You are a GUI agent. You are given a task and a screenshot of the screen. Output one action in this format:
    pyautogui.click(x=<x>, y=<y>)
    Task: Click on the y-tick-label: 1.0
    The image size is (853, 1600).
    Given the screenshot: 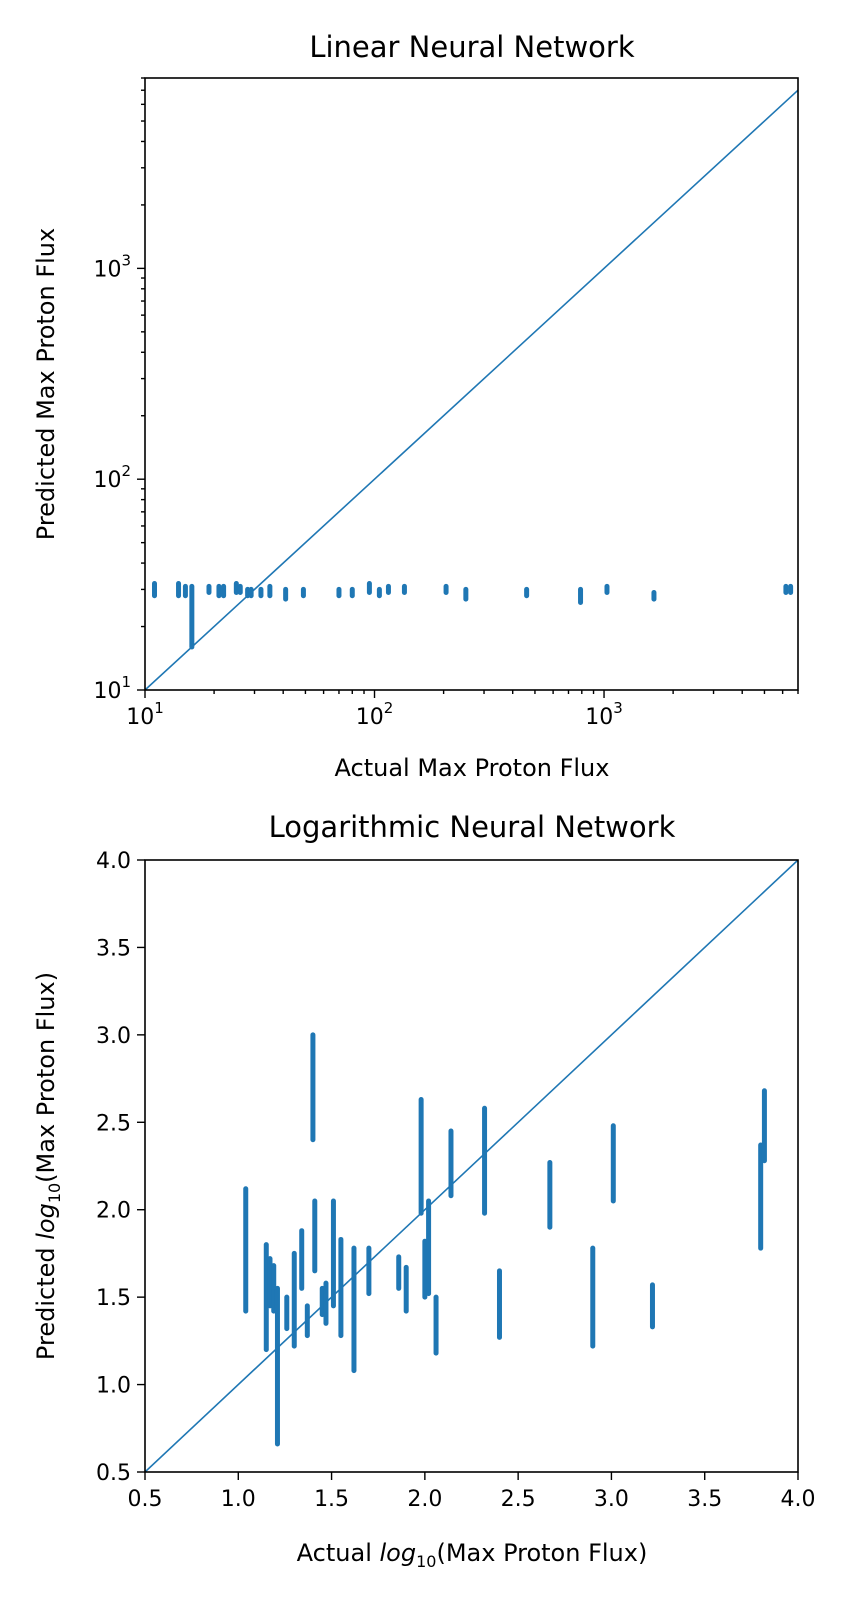 What is the action you would take?
    pyautogui.click(x=113, y=1386)
    